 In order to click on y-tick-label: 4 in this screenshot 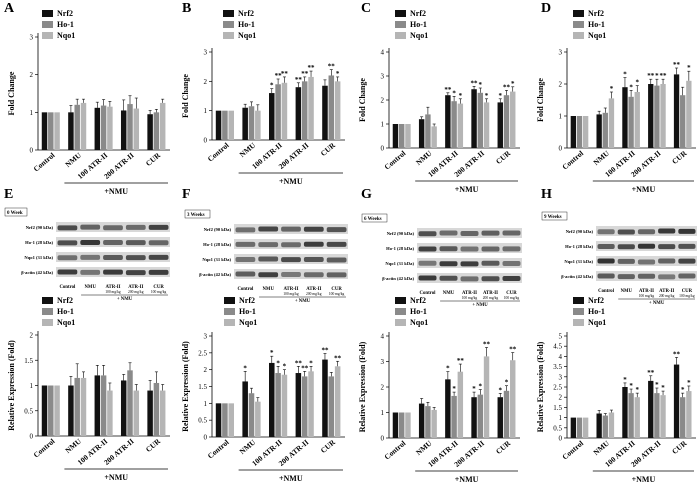, I will do `click(383, 337)`.